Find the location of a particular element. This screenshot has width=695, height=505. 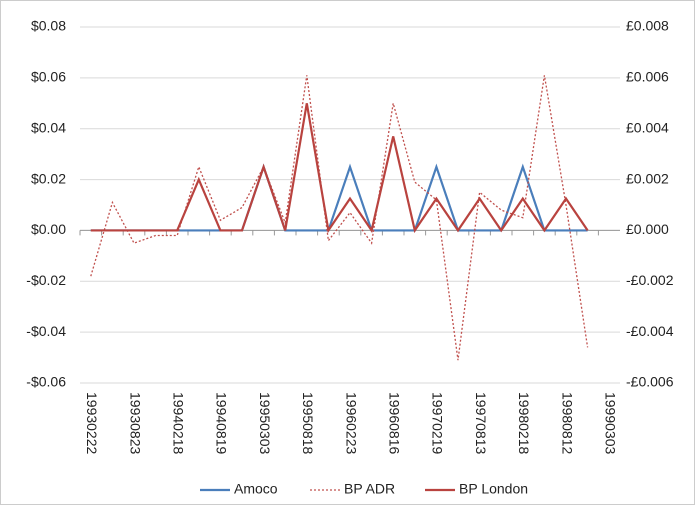

y2-tick-label: £0.002 is located at coordinates (647, 178).